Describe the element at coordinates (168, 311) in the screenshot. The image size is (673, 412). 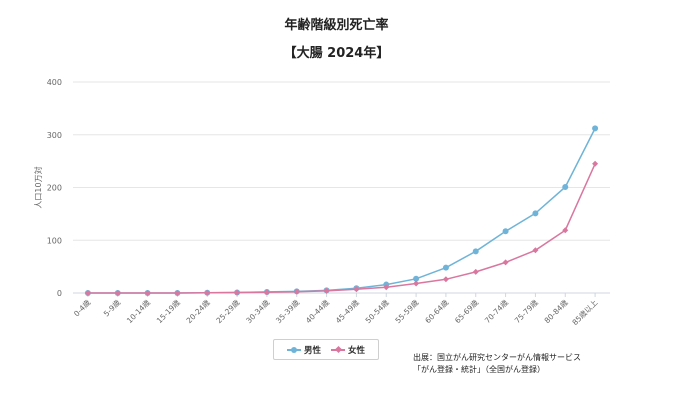
I see `x-tick-label-3: 15-19歳` at that location.